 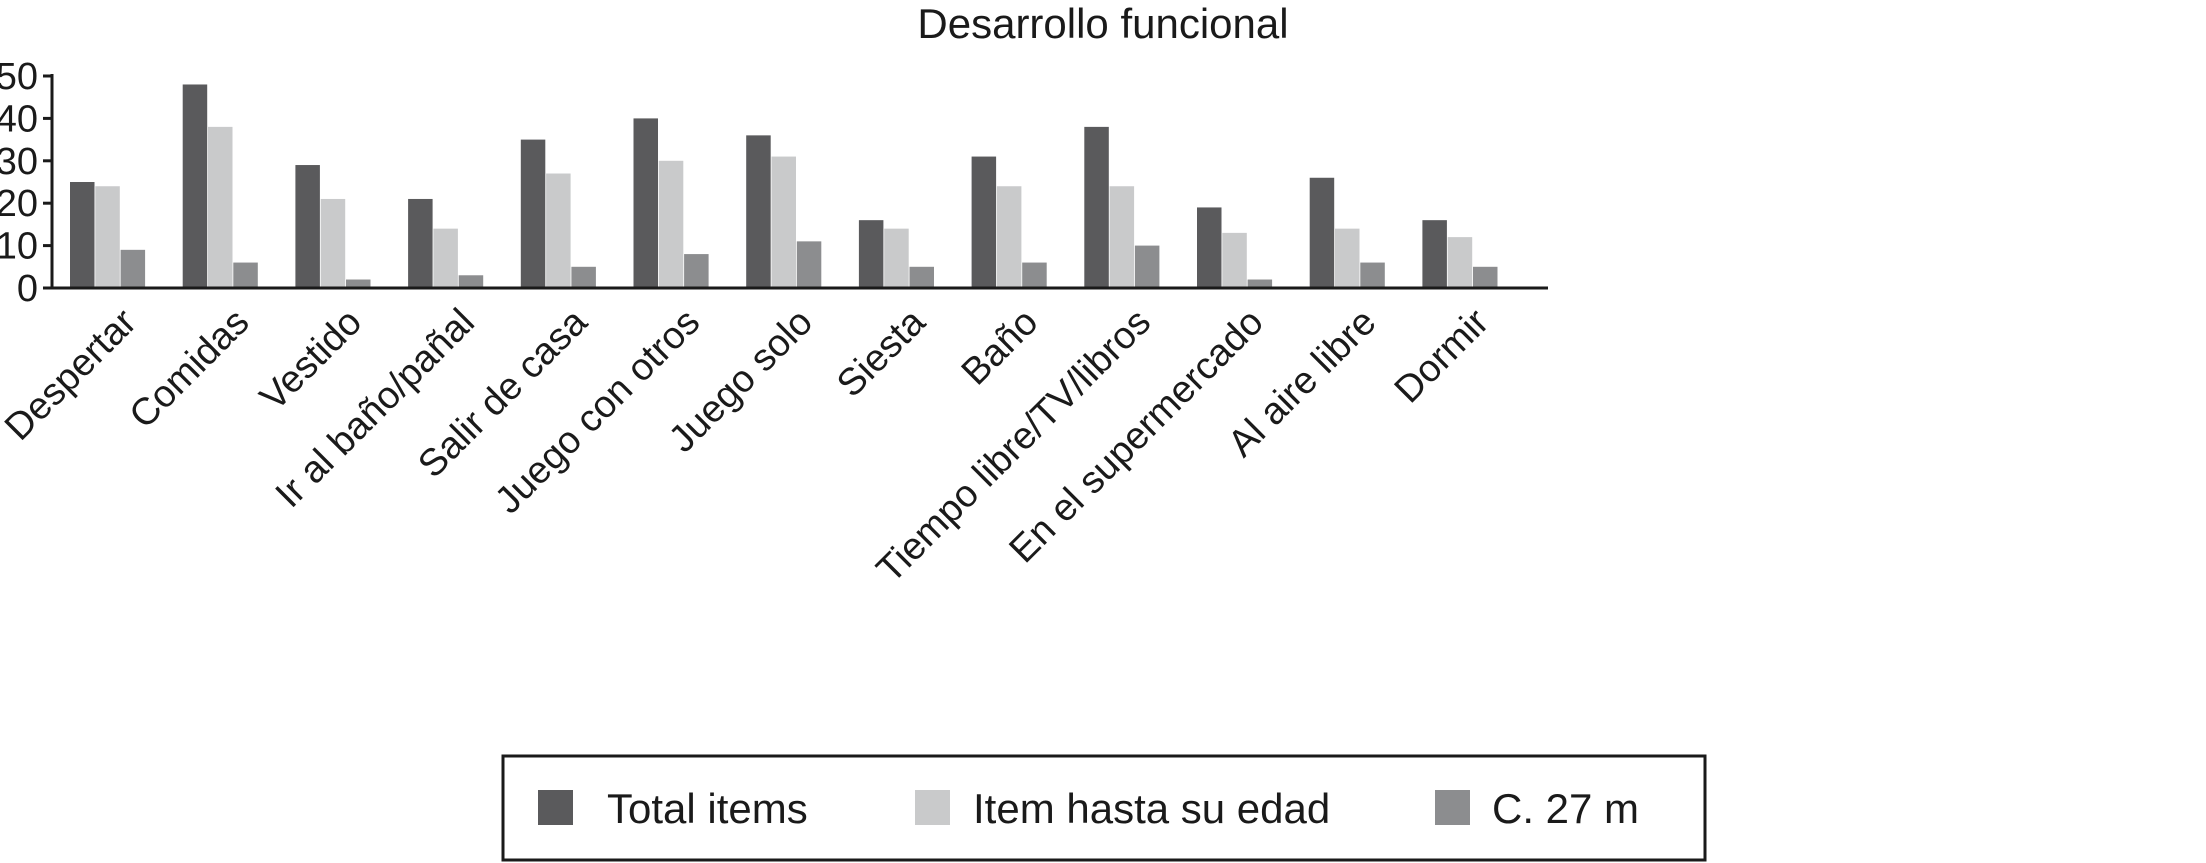 I want to click on y-tick-label: 0, so click(x=27, y=289).